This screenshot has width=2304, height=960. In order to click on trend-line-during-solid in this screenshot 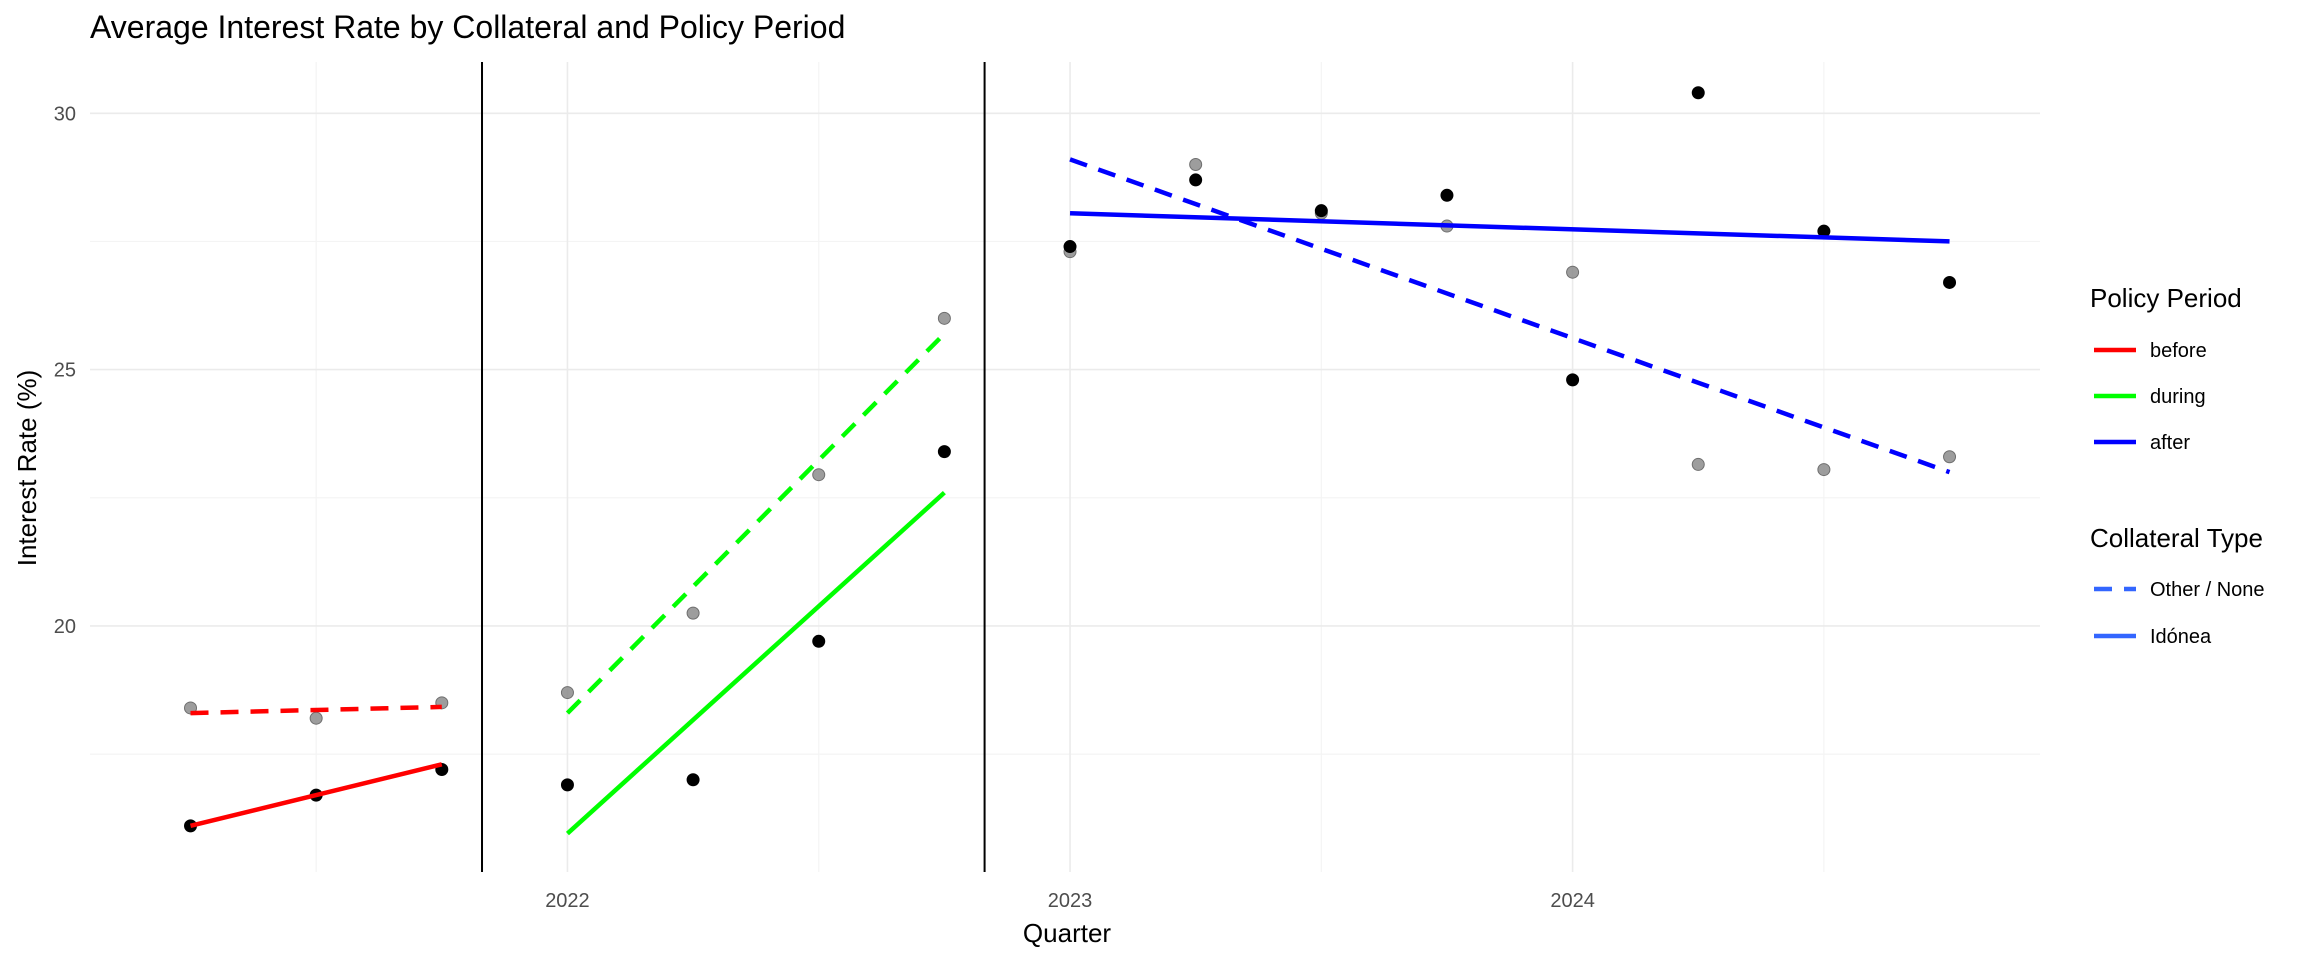, I will do `click(755, 663)`.